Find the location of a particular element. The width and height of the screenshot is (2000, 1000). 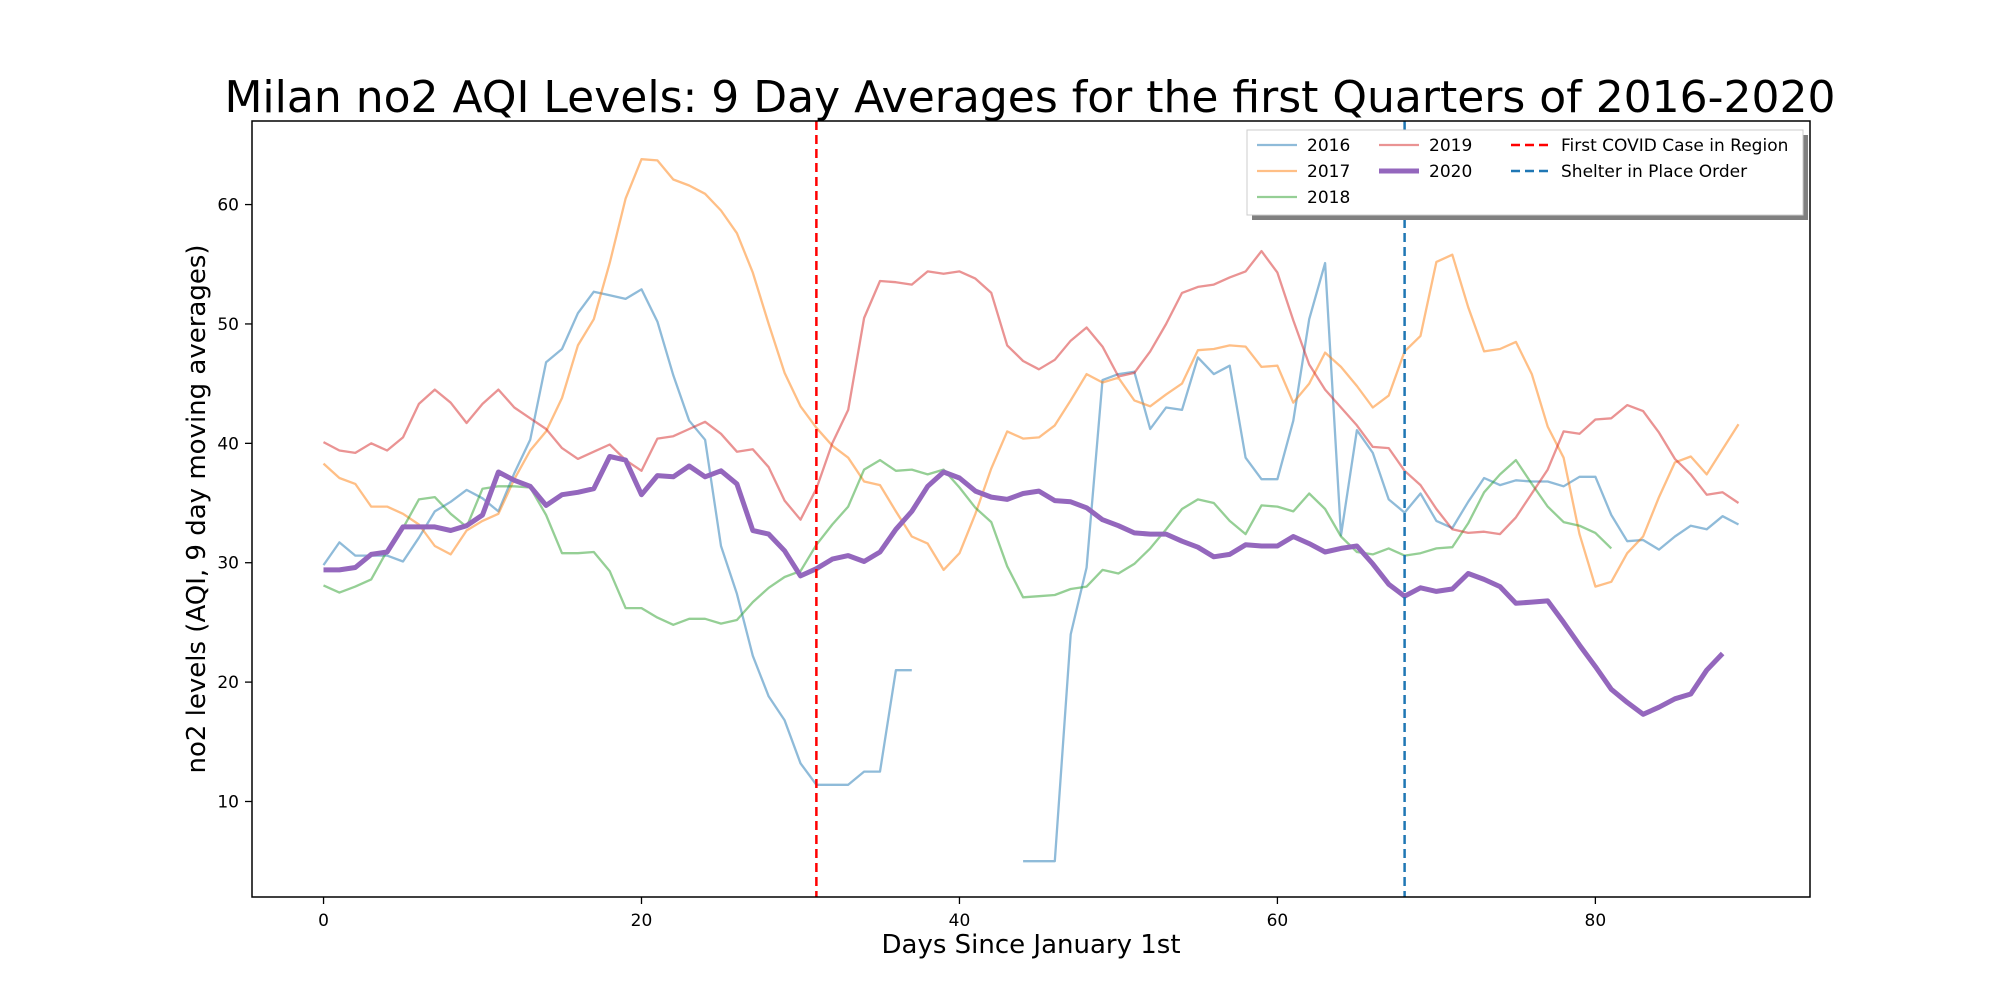

y-tick-label: 20 is located at coordinates (228, 683).